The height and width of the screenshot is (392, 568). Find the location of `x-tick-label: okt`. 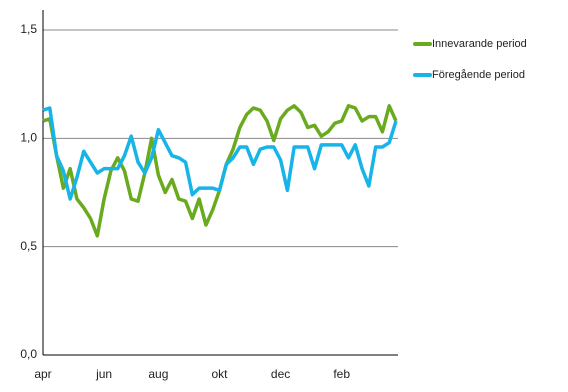

x-tick-label: okt is located at coordinates (219, 374).